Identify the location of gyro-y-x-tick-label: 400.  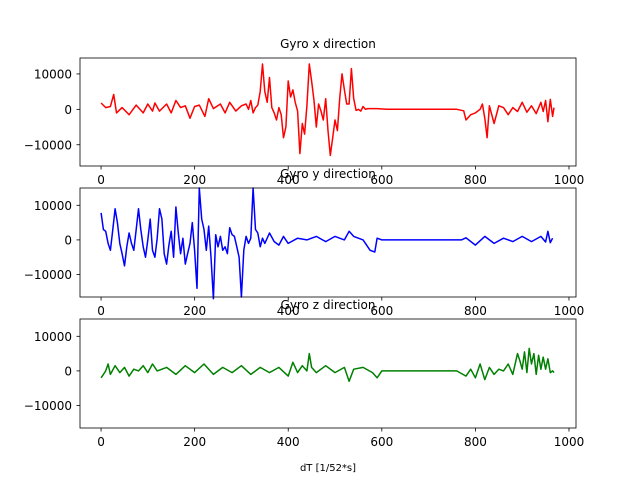
(288, 311).